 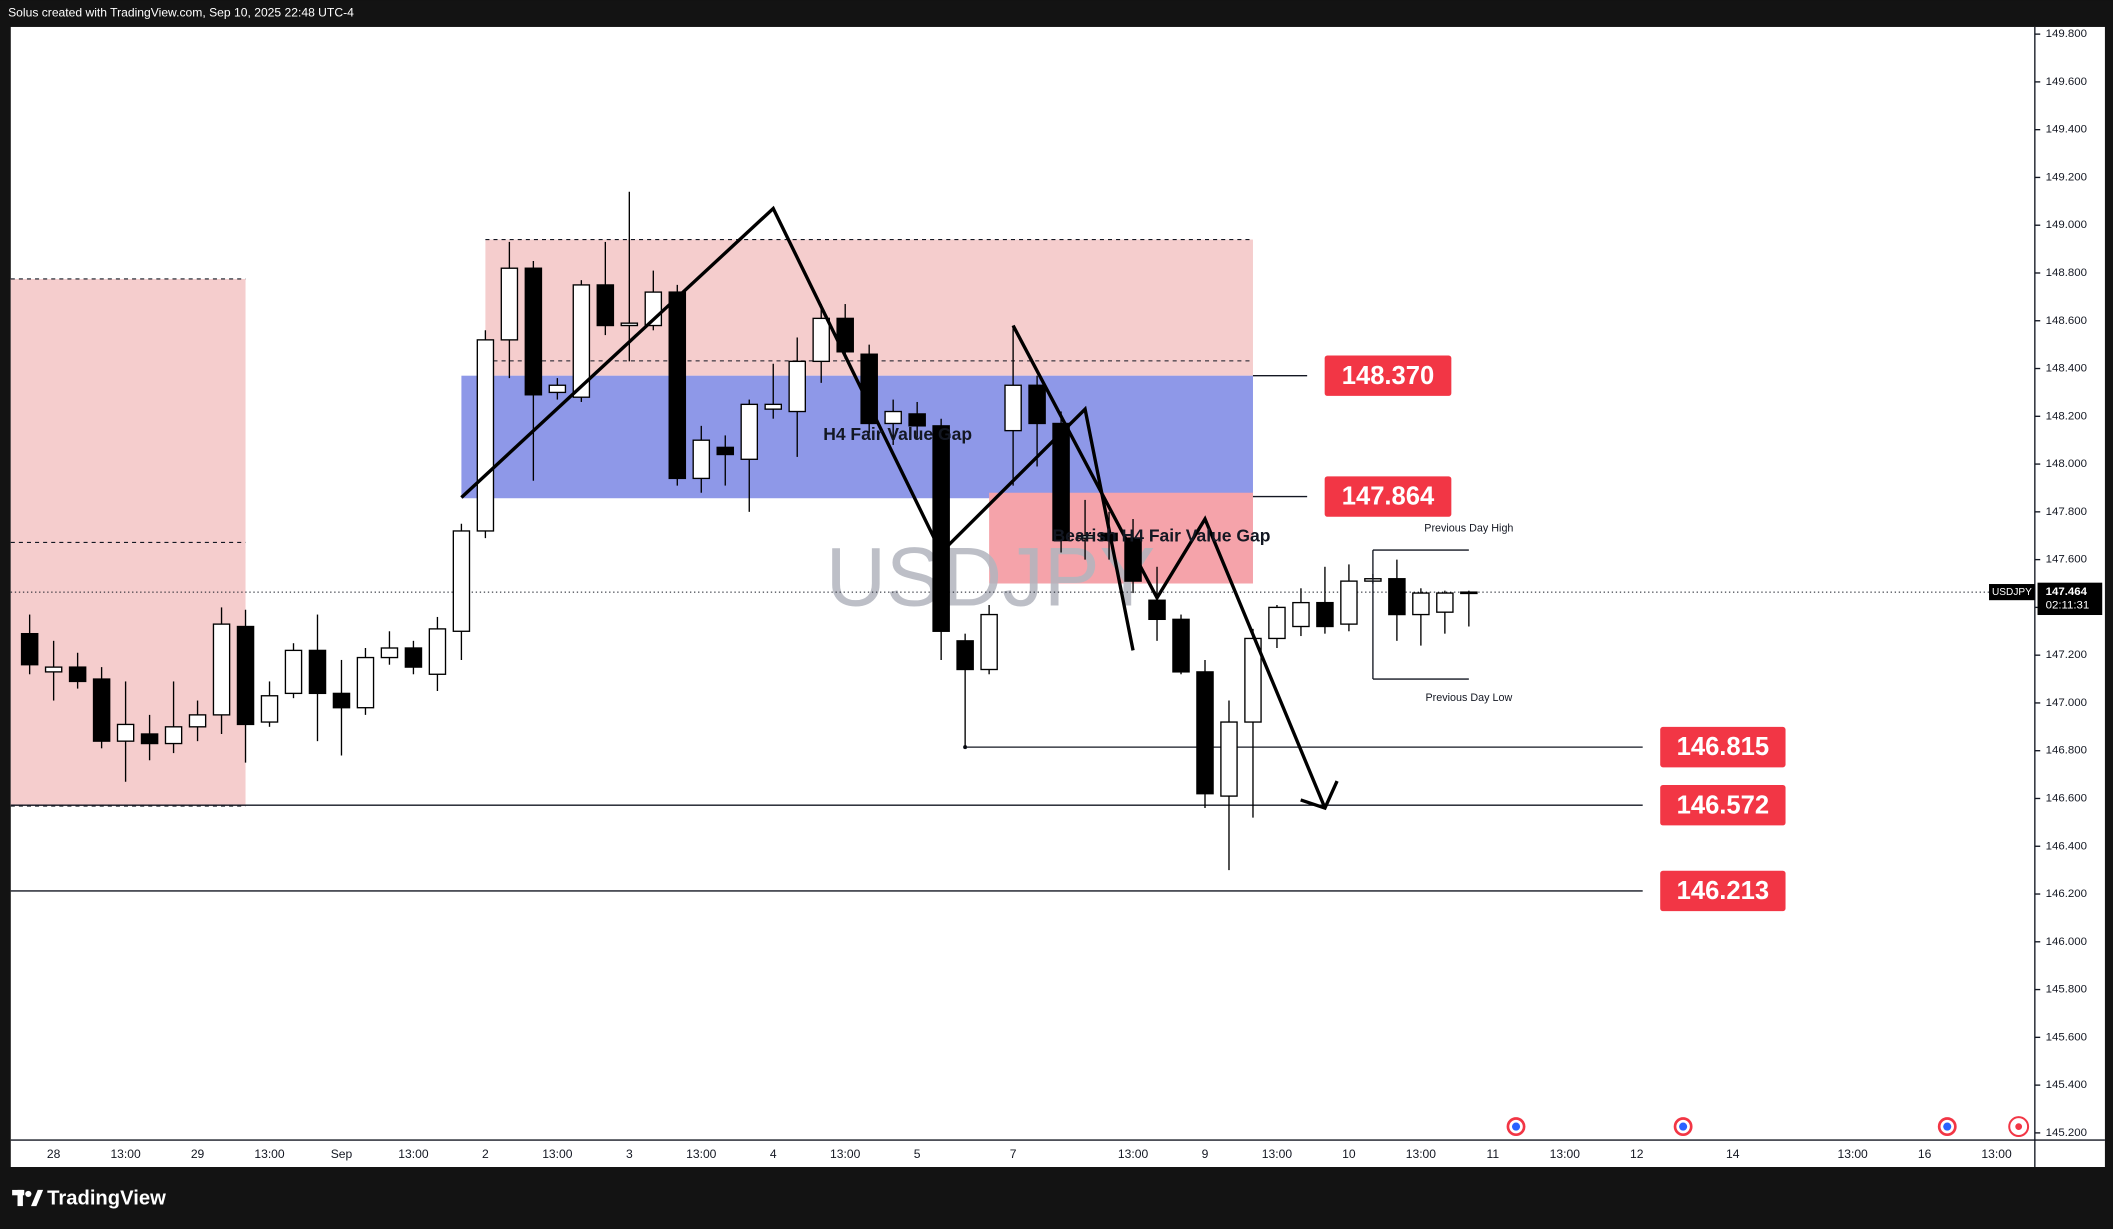 I want to click on x-tick-label: 9, so click(x=1205, y=1154).